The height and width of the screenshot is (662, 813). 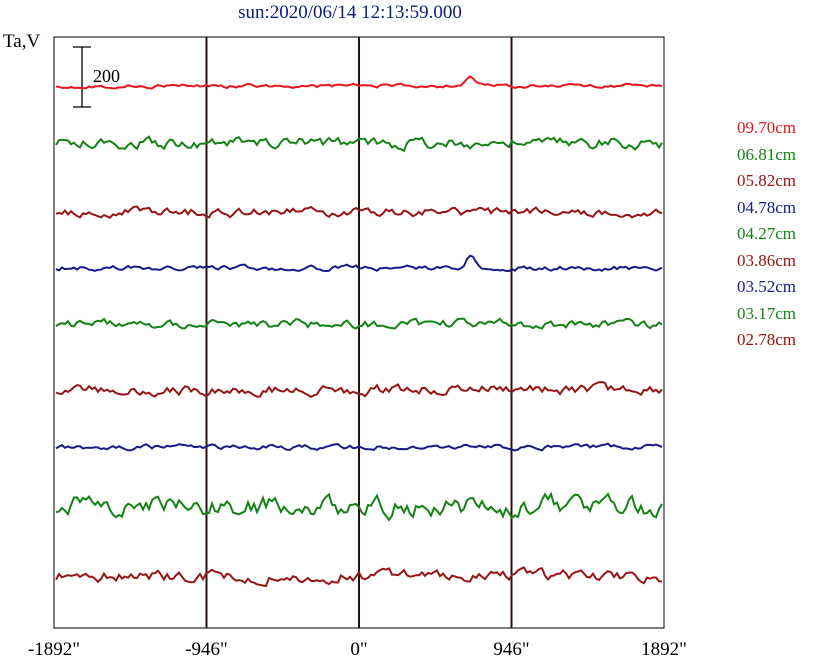 What do you see at coordinates (359, 506) in the screenshot?
I see `series-line-03.17cm` at bounding box center [359, 506].